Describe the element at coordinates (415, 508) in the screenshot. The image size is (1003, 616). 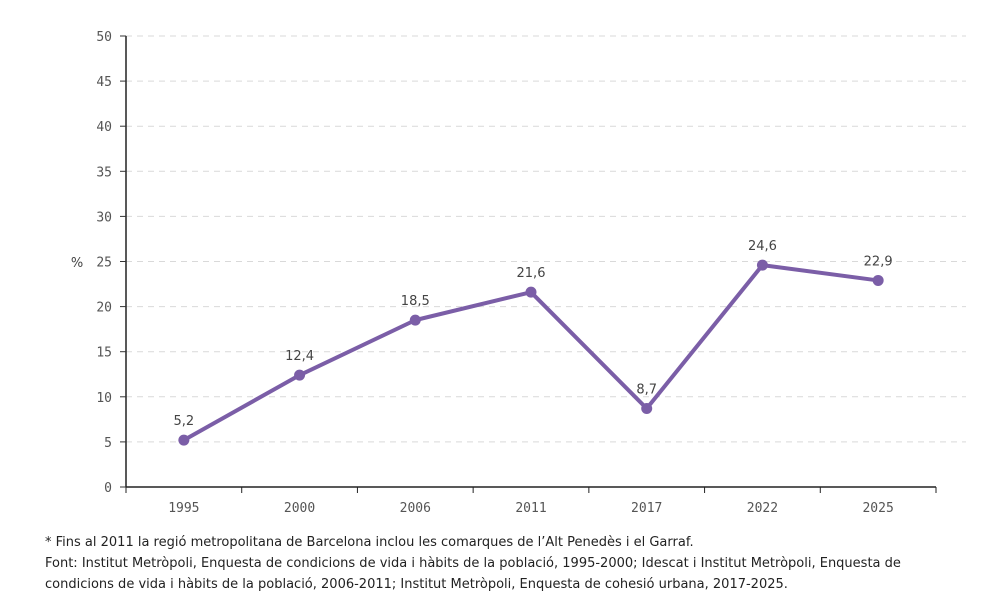
I see `x-tick-label: 2006` at that location.